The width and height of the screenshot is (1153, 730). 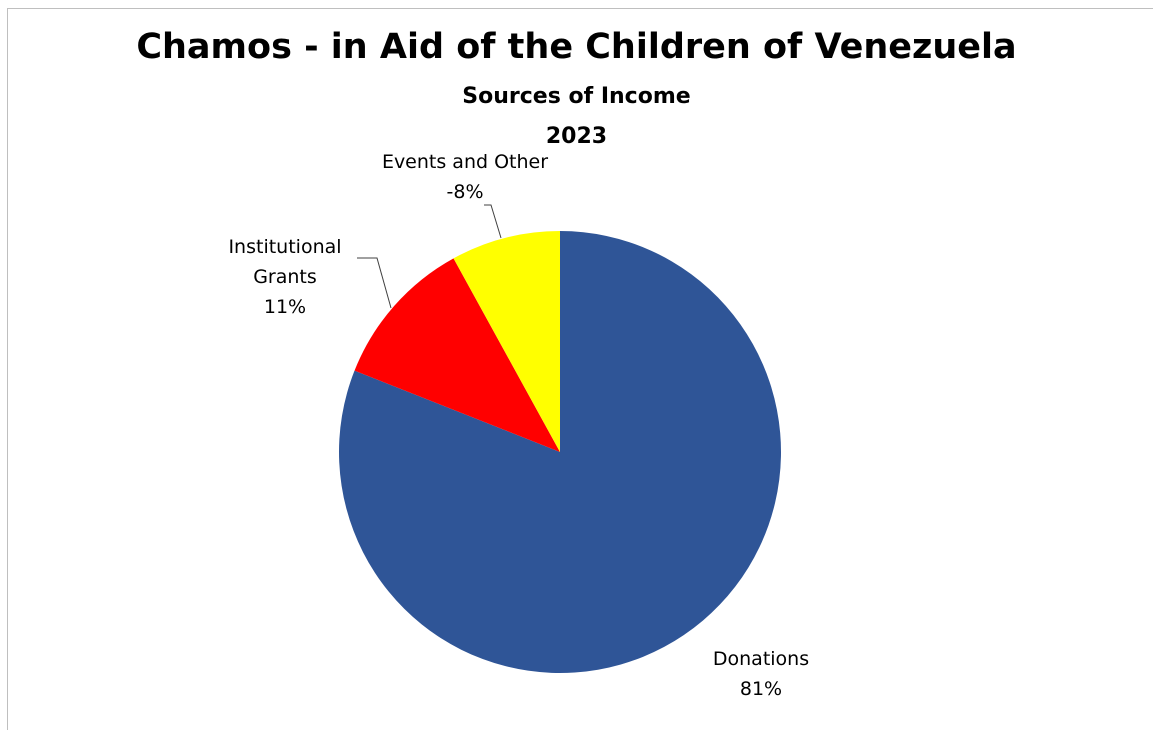 What do you see at coordinates (285, 247) in the screenshot?
I see `slice-label-grants-name-1: Institutional` at bounding box center [285, 247].